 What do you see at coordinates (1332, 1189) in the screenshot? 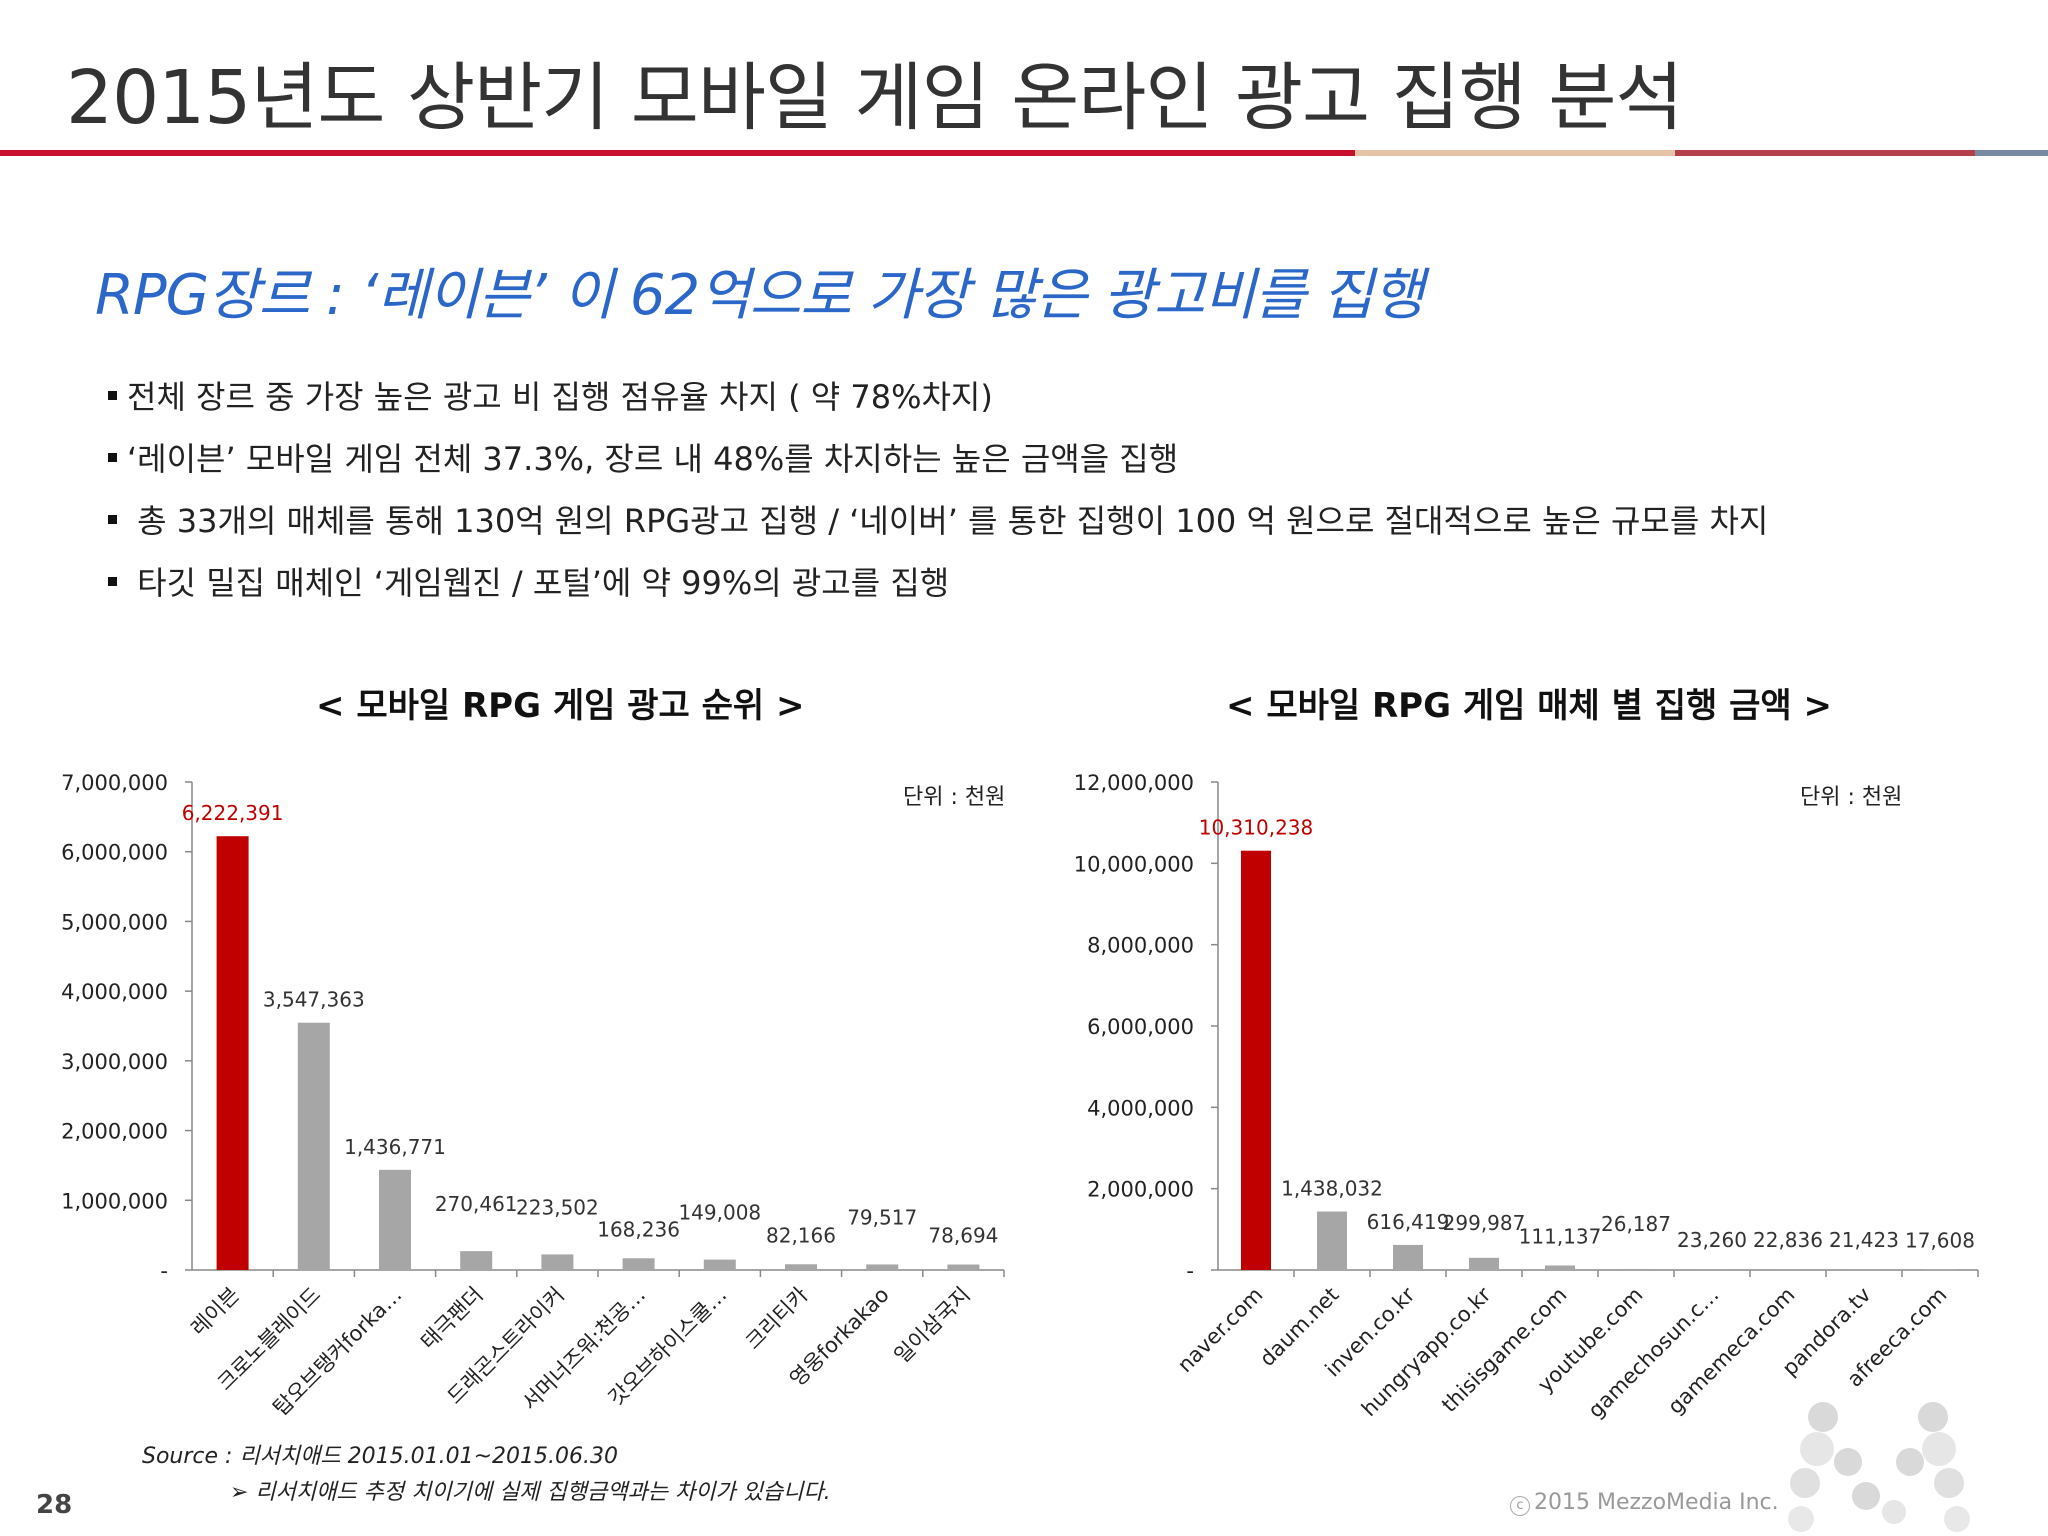
I see `data-label: 1,438,032` at bounding box center [1332, 1189].